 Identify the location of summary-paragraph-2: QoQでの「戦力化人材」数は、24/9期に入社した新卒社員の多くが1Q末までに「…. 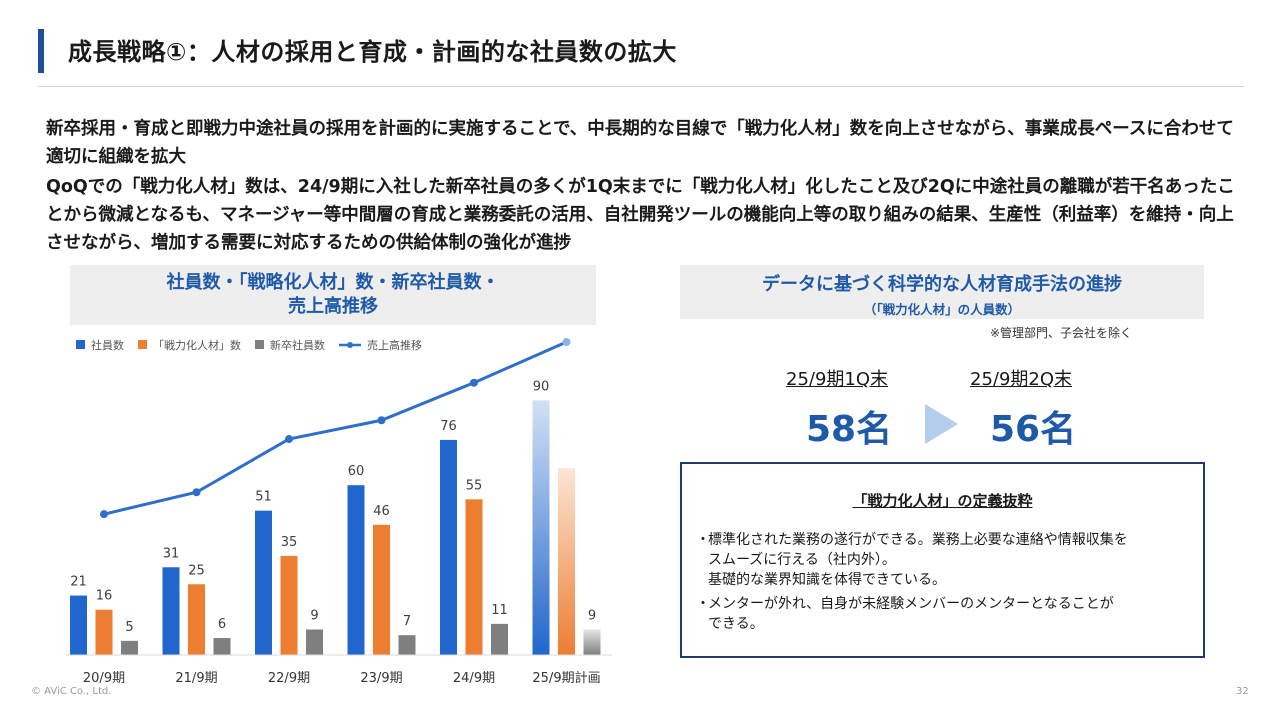
(640, 215).